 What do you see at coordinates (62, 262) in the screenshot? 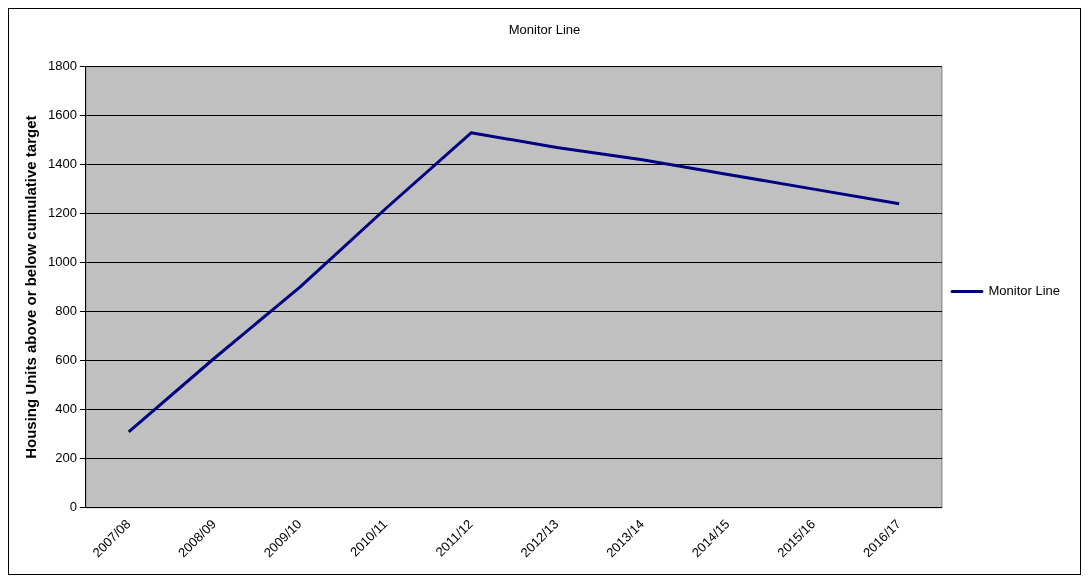
I see `y-tick-label: 1000` at bounding box center [62, 262].